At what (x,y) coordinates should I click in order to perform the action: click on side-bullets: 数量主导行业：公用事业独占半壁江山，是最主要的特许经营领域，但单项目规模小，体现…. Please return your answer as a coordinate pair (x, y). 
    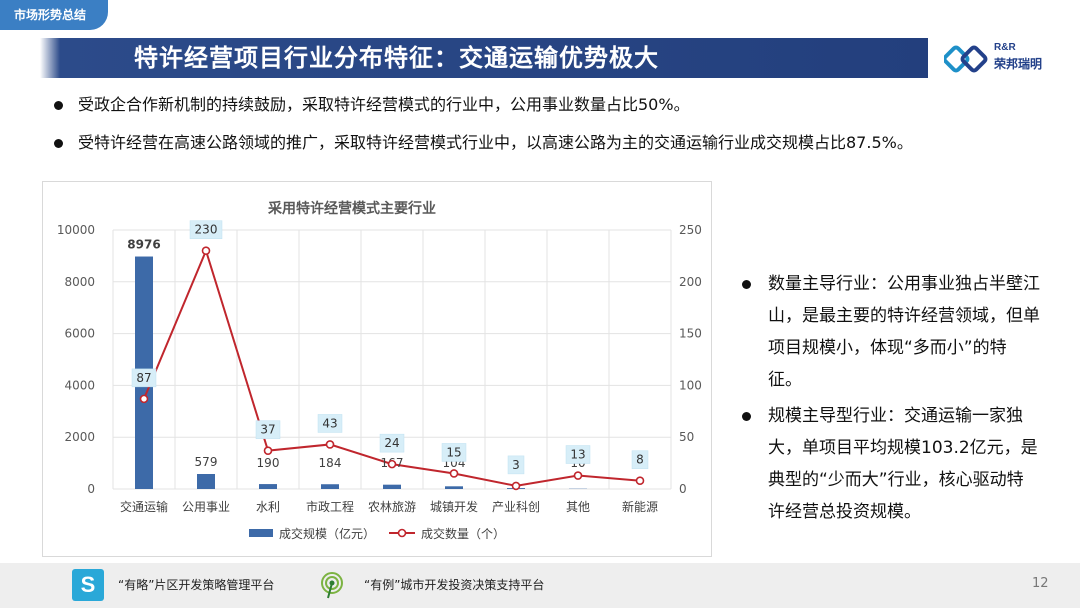
    Looking at the image, I should click on (890, 400).